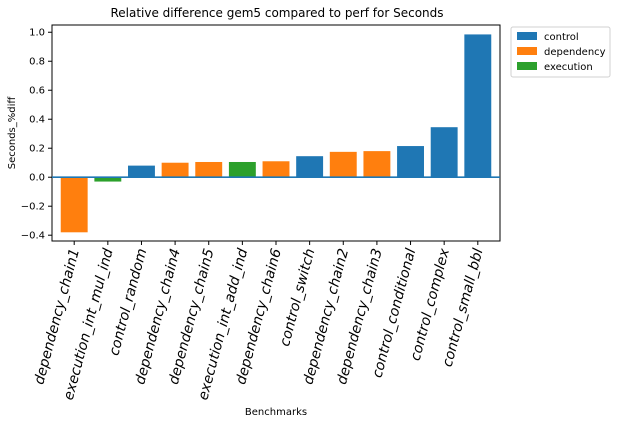  Describe the element at coordinates (37, 178) in the screenshot. I see `y-tick-label: 0.0` at that location.